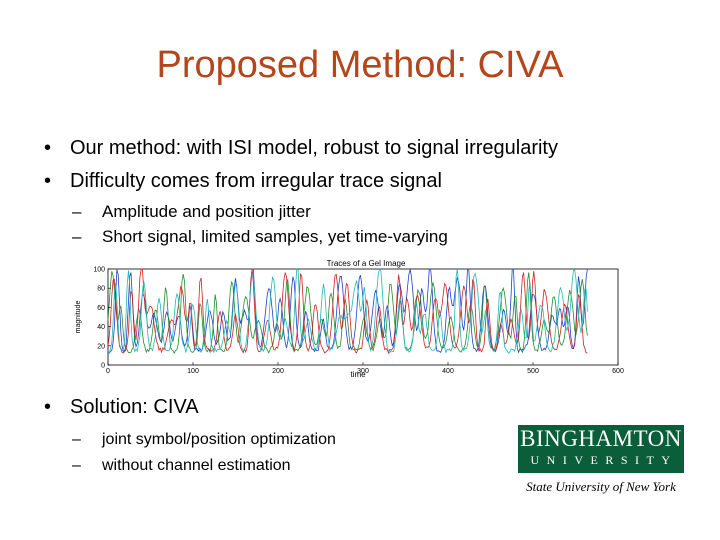 This screenshot has height=540, width=720. Describe the element at coordinates (103, 366) in the screenshot. I see `y-tick-label: 0` at that location.